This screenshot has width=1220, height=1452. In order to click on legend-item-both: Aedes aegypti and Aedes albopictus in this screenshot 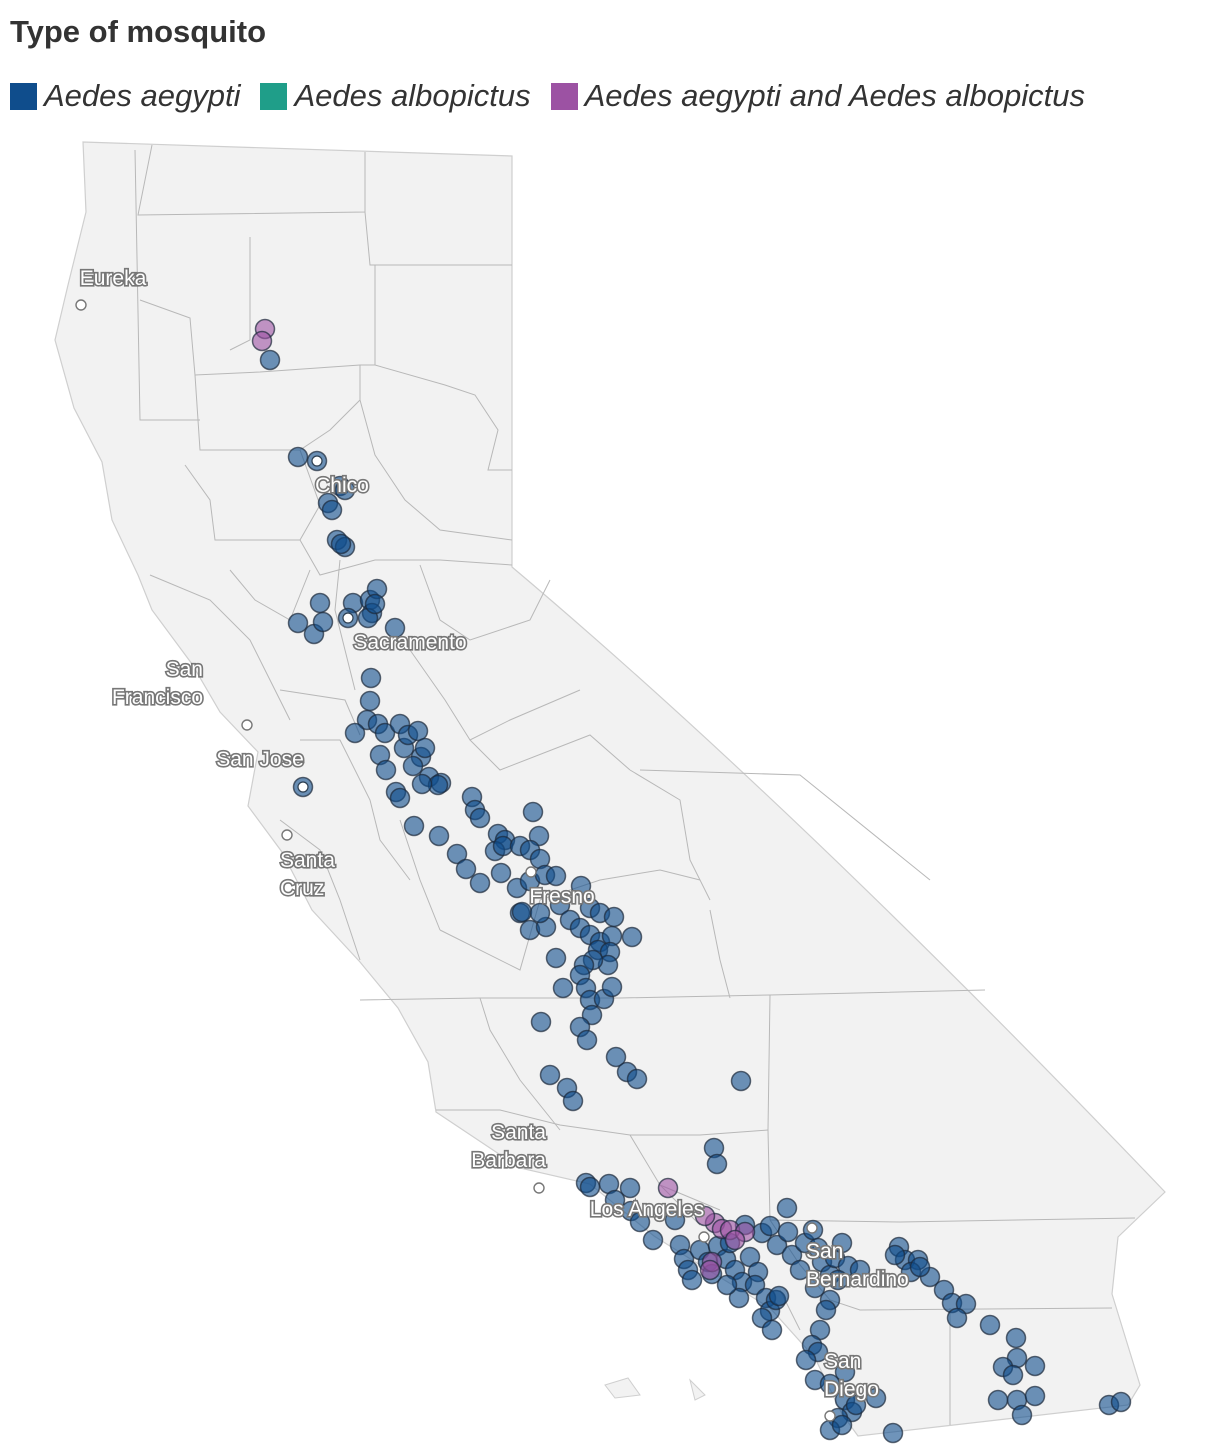, I will do `click(817, 96)`.